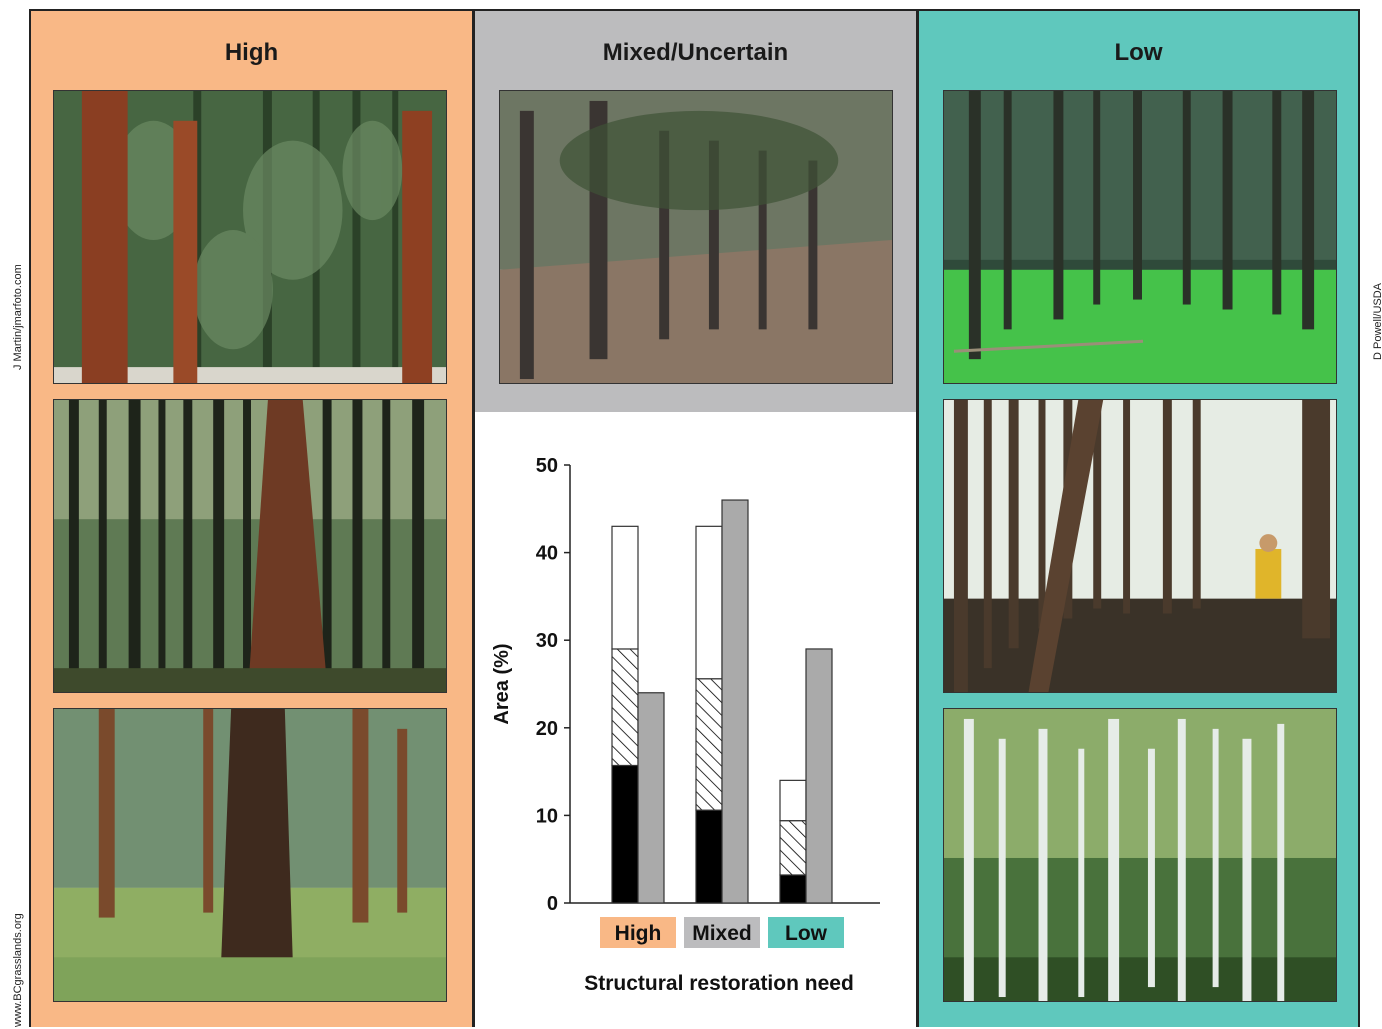 This screenshot has width=1382, height=1029. I want to click on y-tick-label: 20, so click(547, 729).